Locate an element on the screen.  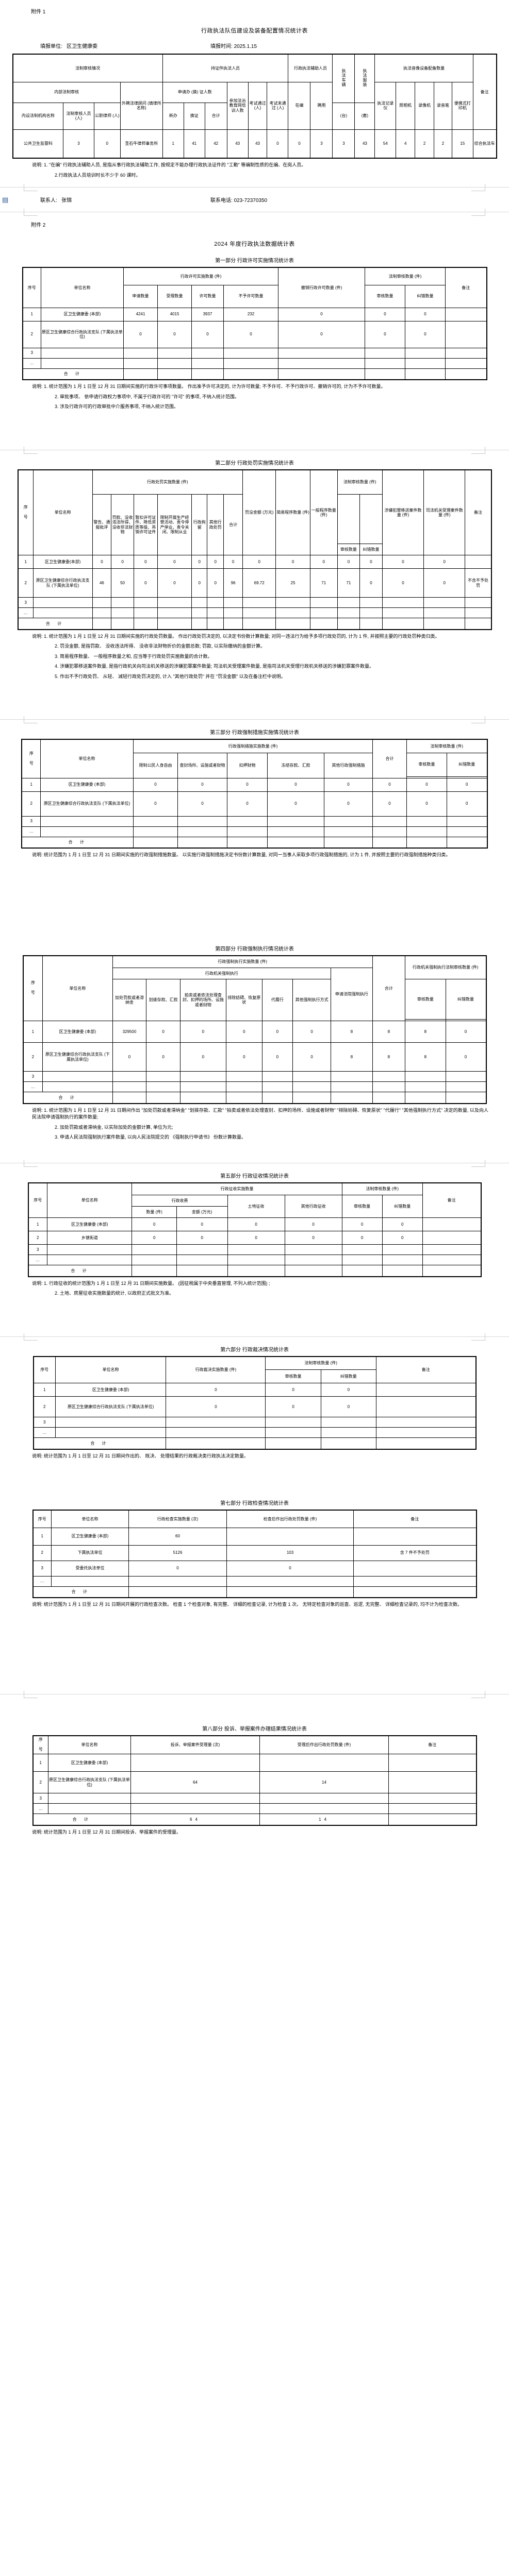
cell-exam-fail: 0 is located at coordinates (278, 144).